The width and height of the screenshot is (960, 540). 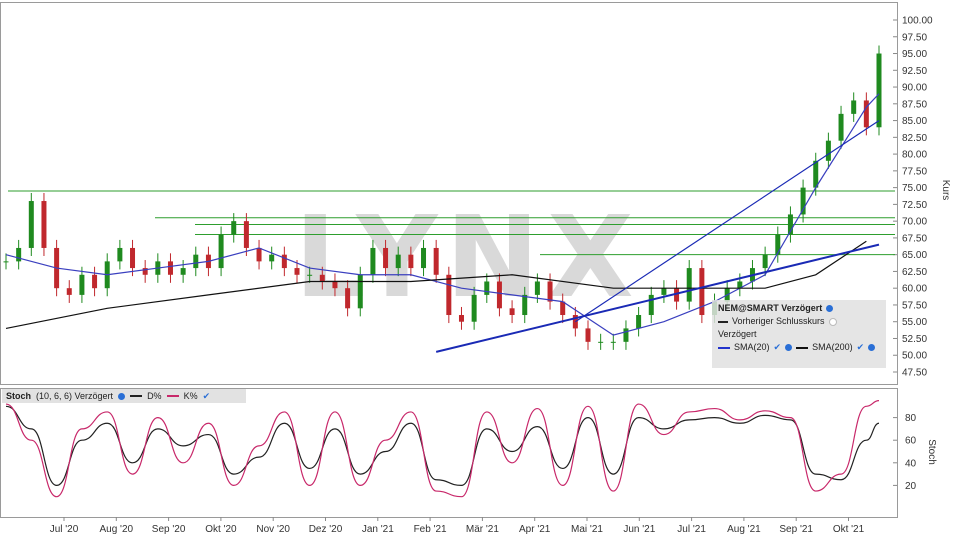 I want to click on price-tick-label: 82.50, so click(x=914, y=138).